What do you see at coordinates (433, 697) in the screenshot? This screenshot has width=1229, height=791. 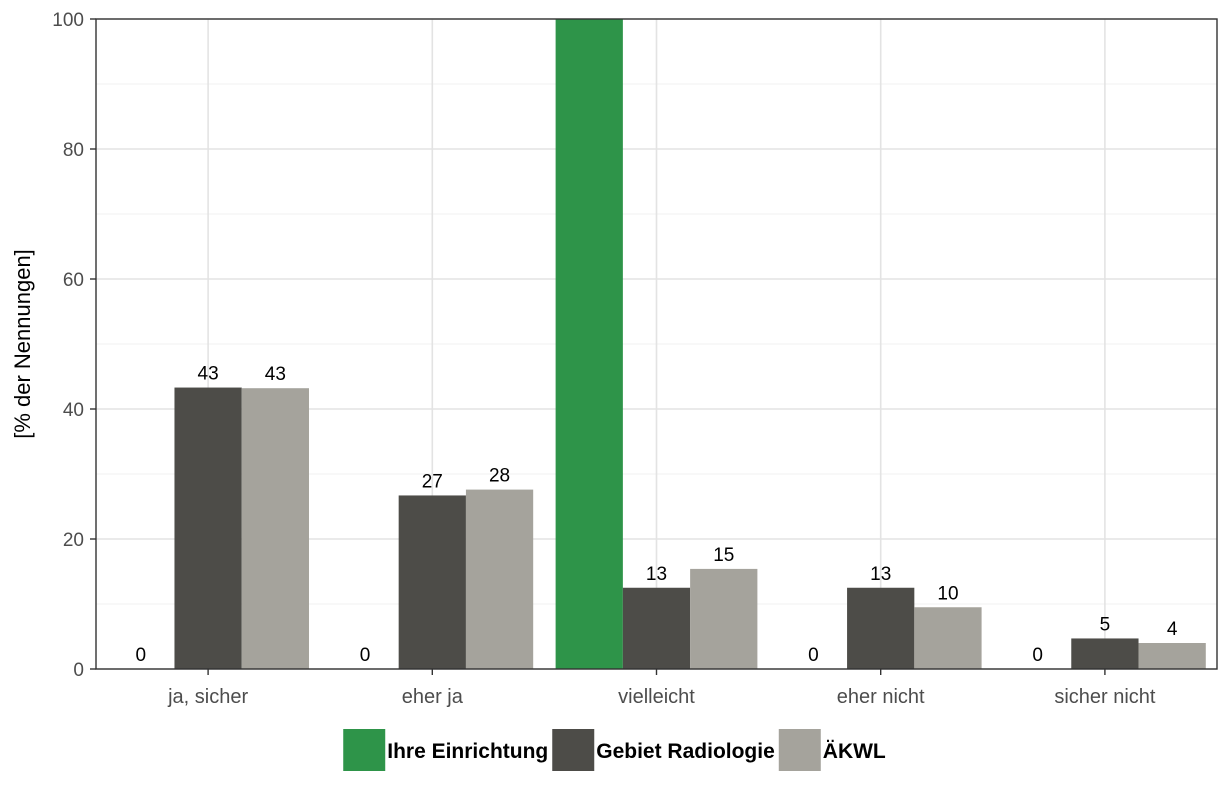 I see `x-tick-label: eher ja` at bounding box center [433, 697].